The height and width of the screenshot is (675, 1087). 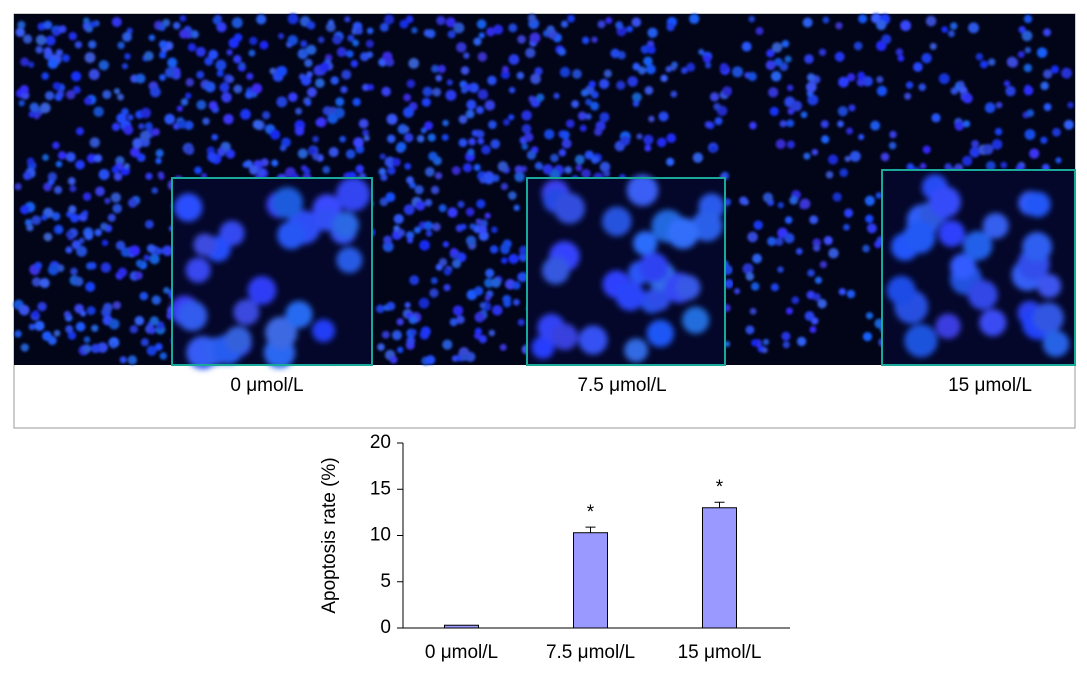 What do you see at coordinates (385, 581) in the screenshot?
I see `y-tick-label: 5` at bounding box center [385, 581].